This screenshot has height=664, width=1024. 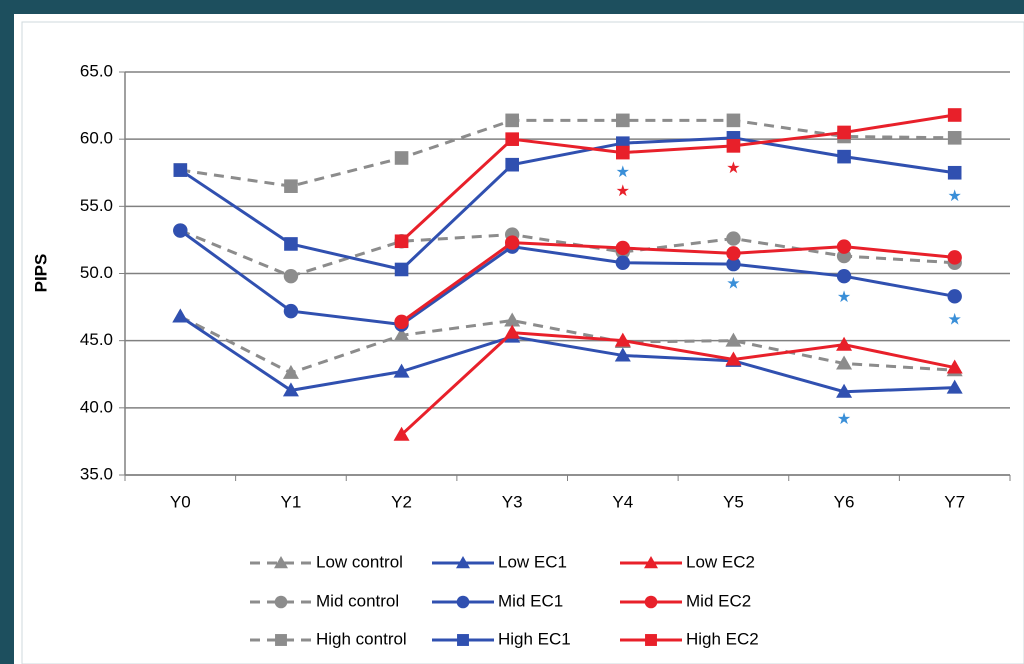 I want to click on y-tick-label: 45.0, so click(x=96, y=339).